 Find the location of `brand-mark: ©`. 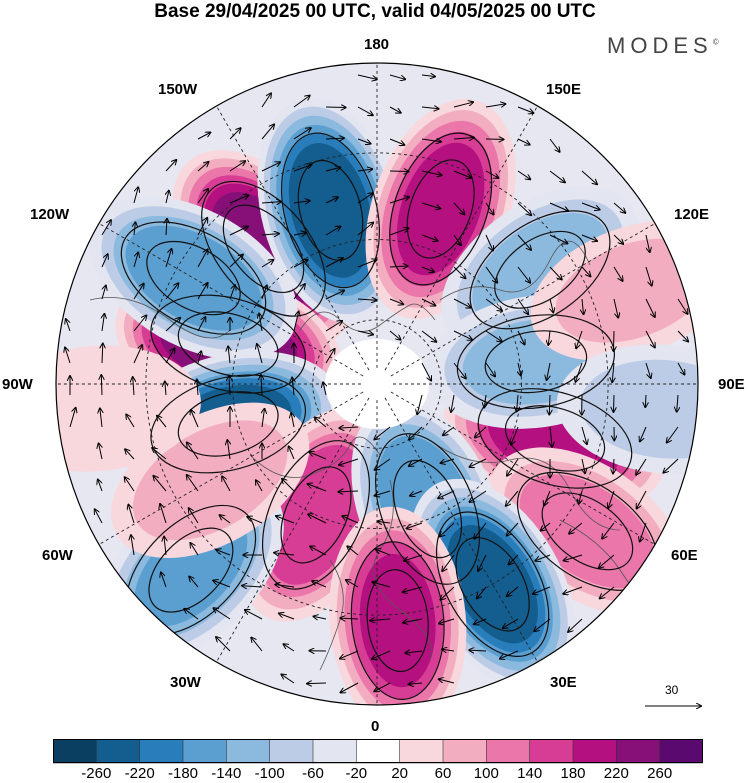

brand-mark: © is located at coordinates (715, 42).